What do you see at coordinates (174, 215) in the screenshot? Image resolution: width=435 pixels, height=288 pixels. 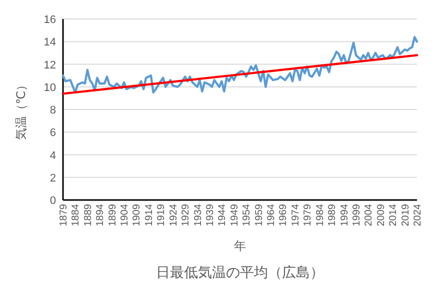 I see `x-tick-label: 1924` at bounding box center [174, 215].